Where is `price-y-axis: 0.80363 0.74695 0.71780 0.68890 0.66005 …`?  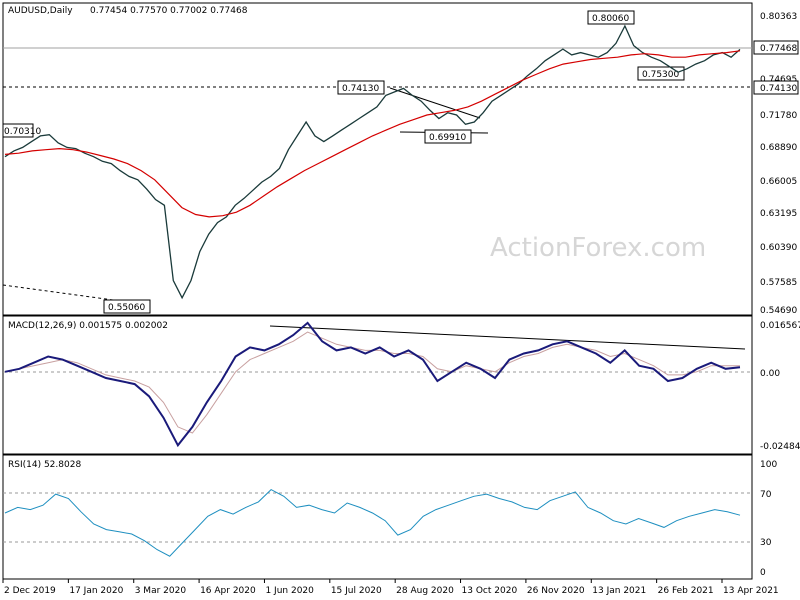
price-y-axis: 0.80363 0.74695 0.71780 0.68890 0.66005 … is located at coordinates (776, 164).